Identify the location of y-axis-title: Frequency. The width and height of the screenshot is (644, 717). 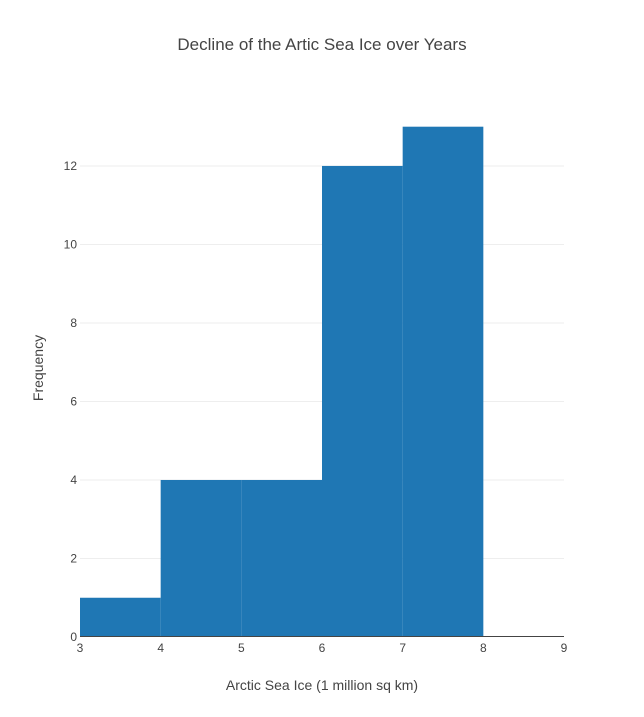
(38, 368).